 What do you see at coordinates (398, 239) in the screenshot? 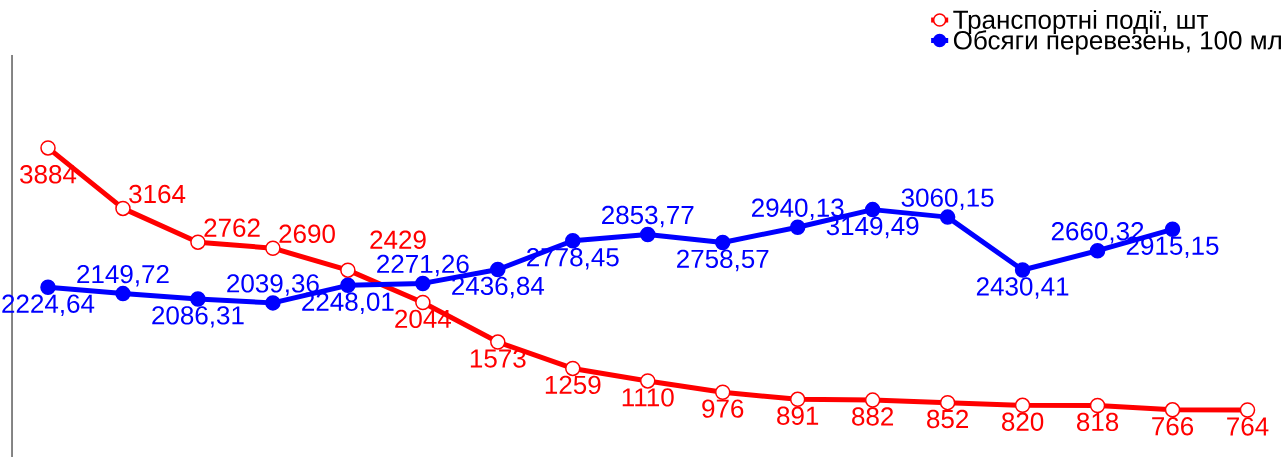
I see `data-label: 2429` at bounding box center [398, 239].